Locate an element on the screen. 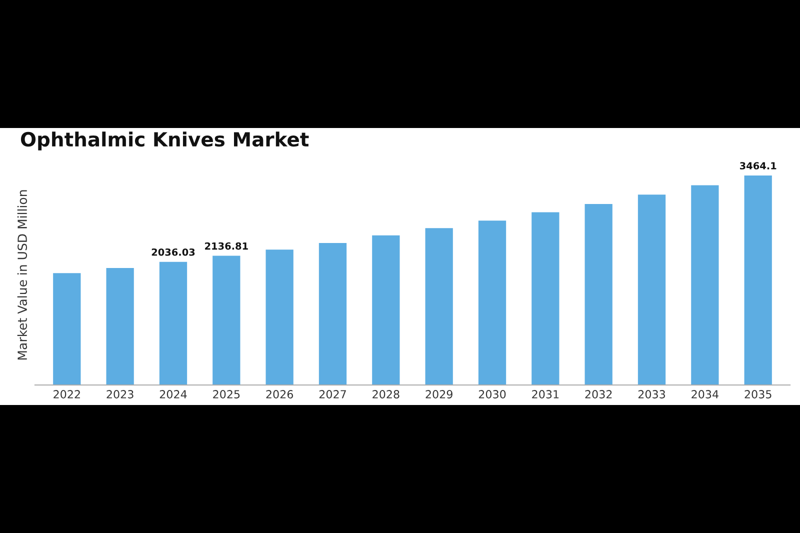  x-tick-label: 2029 is located at coordinates (439, 394).